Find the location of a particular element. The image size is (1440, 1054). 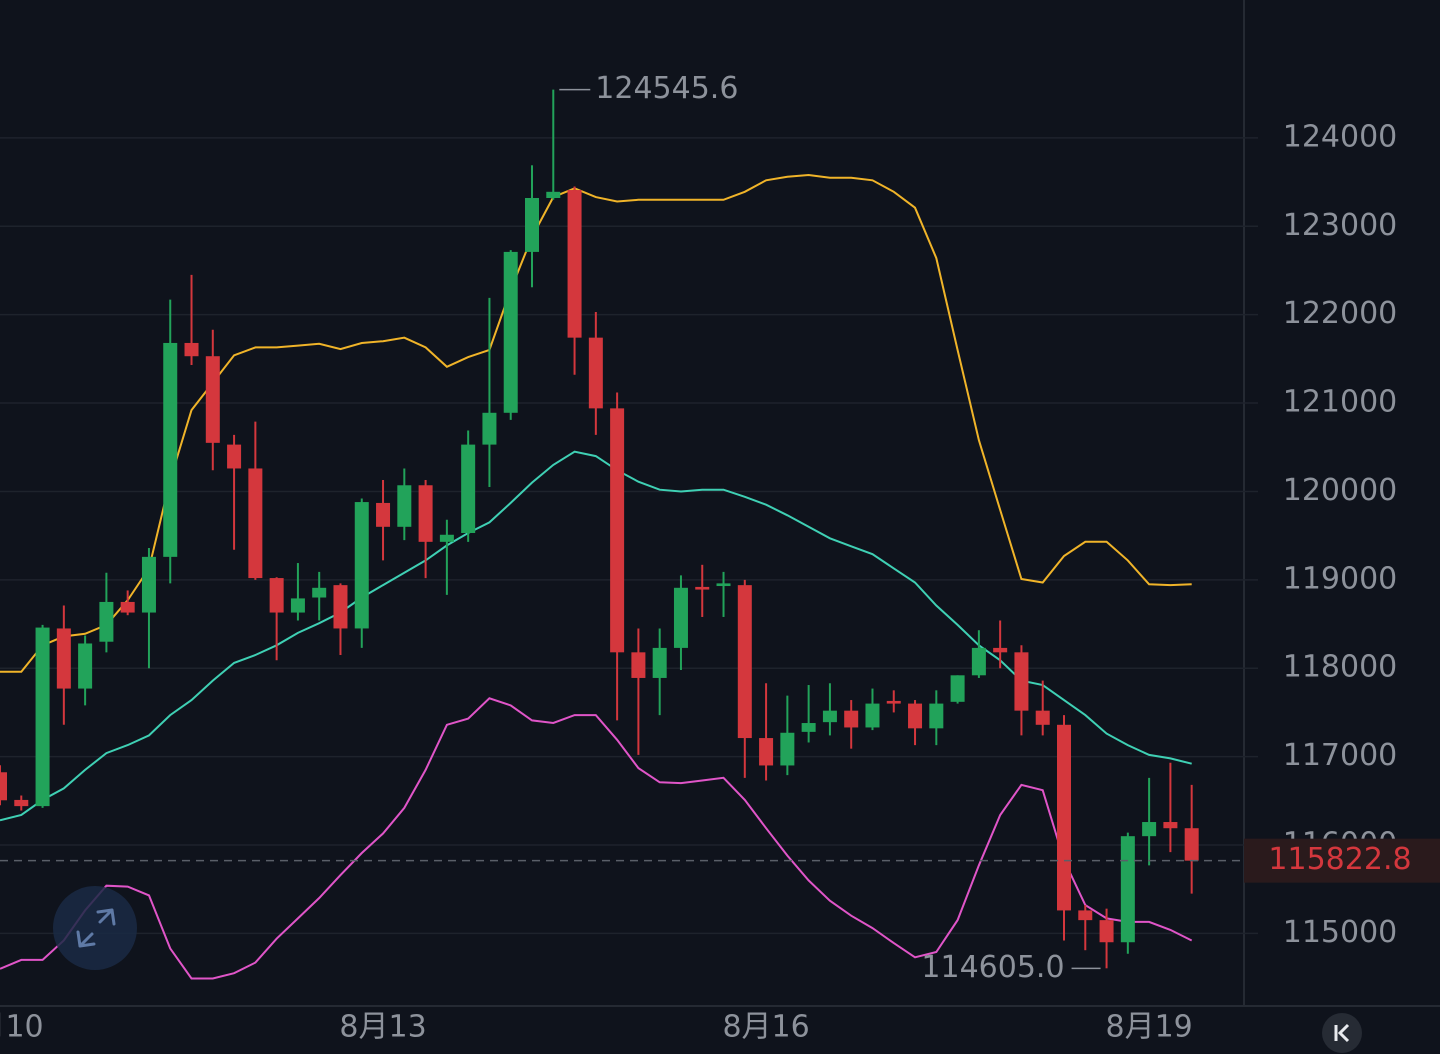

y-tick-label: 119000 is located at coordinates (1340, 578).